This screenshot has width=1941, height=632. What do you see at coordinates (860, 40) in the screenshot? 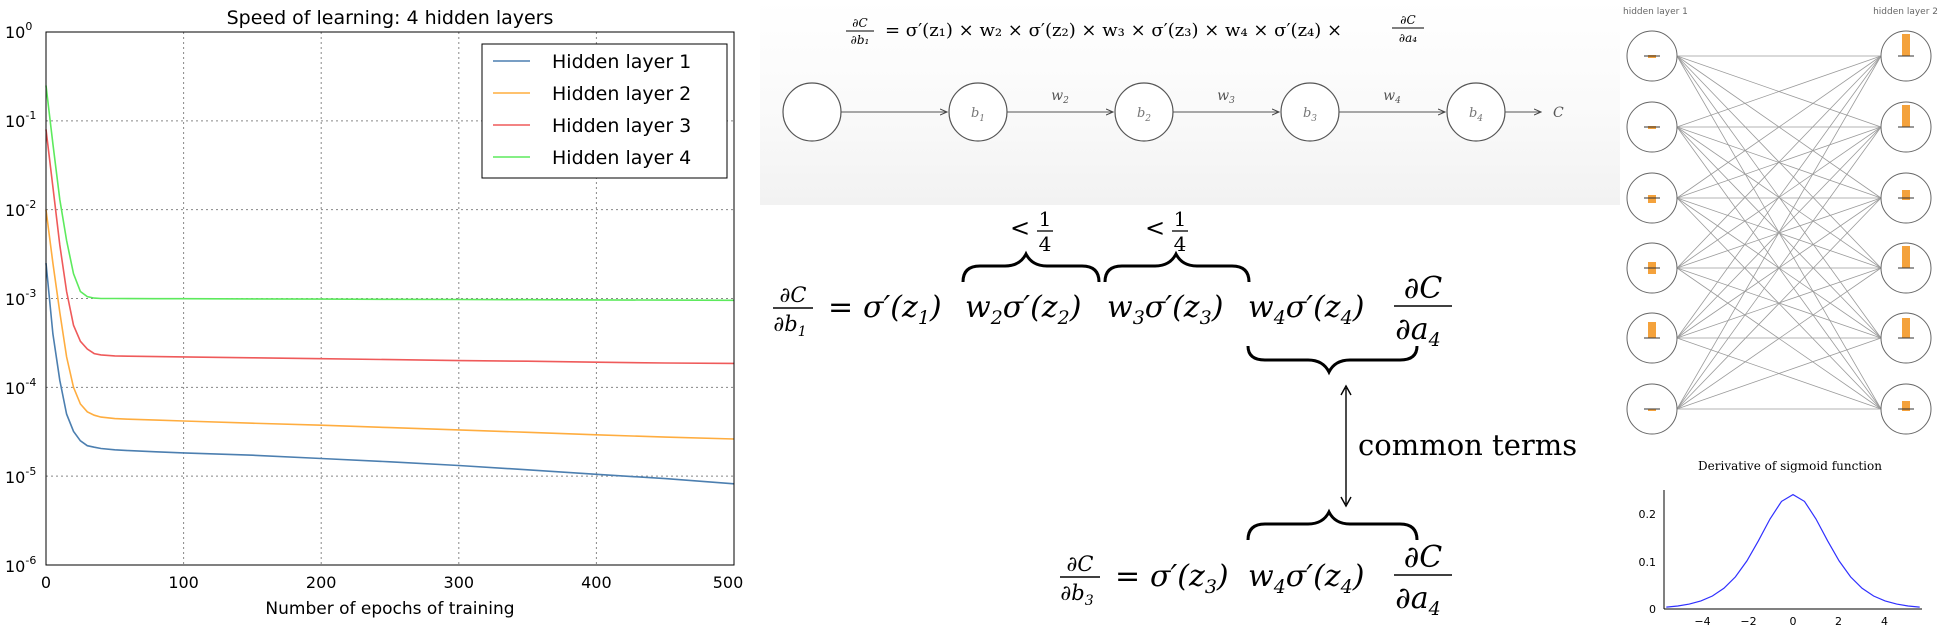
I see `top-frac-den: ∂b₁` at bounding box center [860, 40].